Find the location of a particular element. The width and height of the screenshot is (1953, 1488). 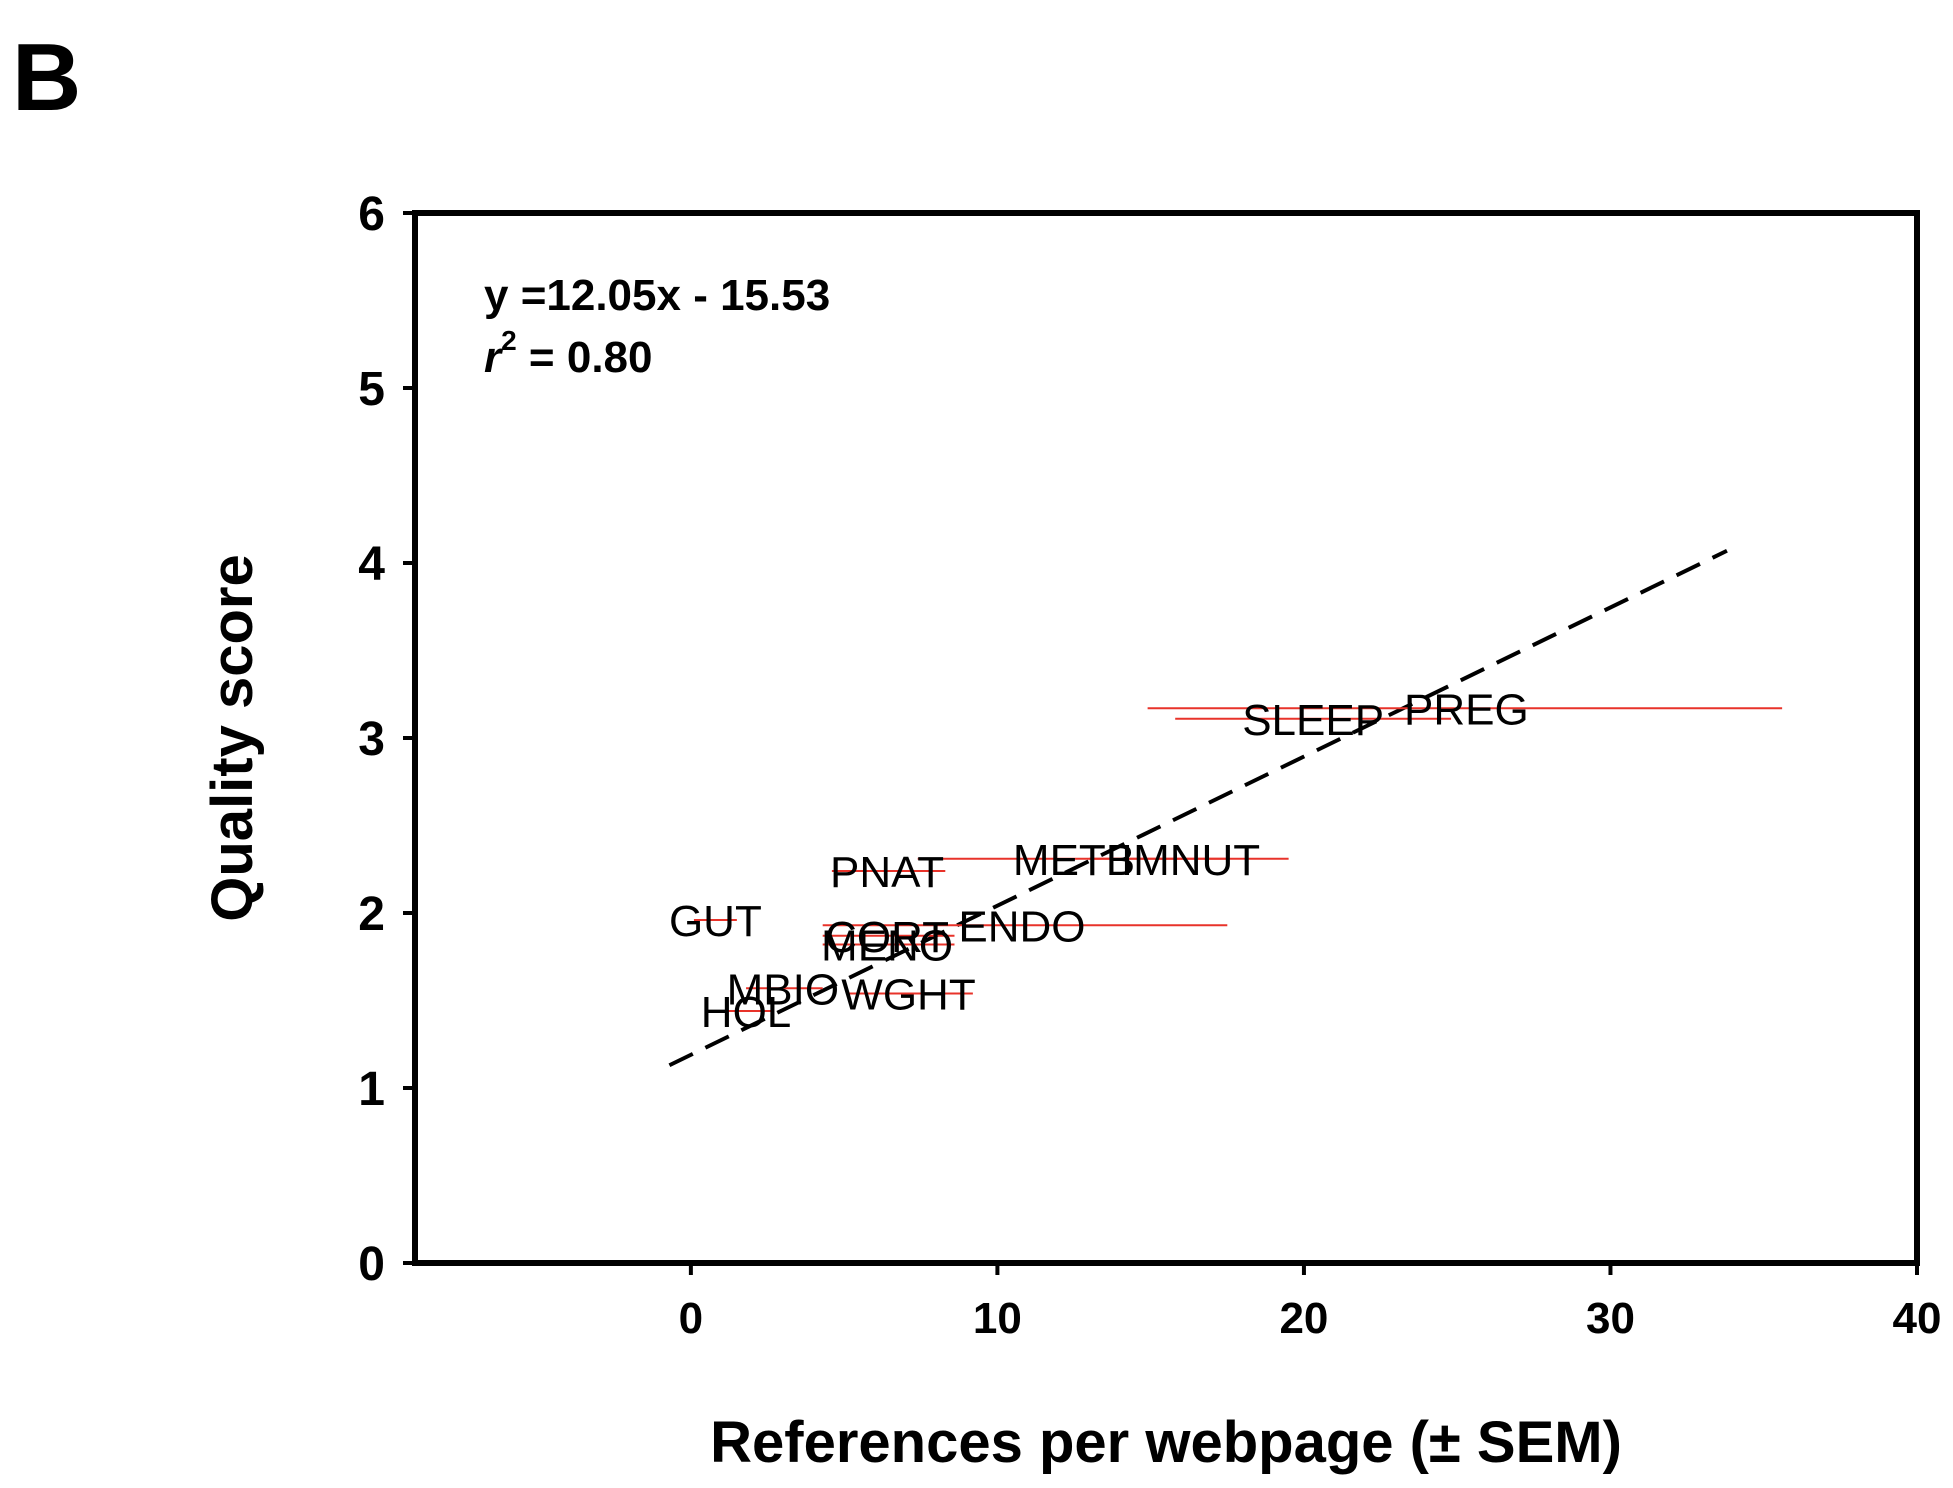

x-axis: 0 10 20 30 40 is located at coordinates (1310, 1303).